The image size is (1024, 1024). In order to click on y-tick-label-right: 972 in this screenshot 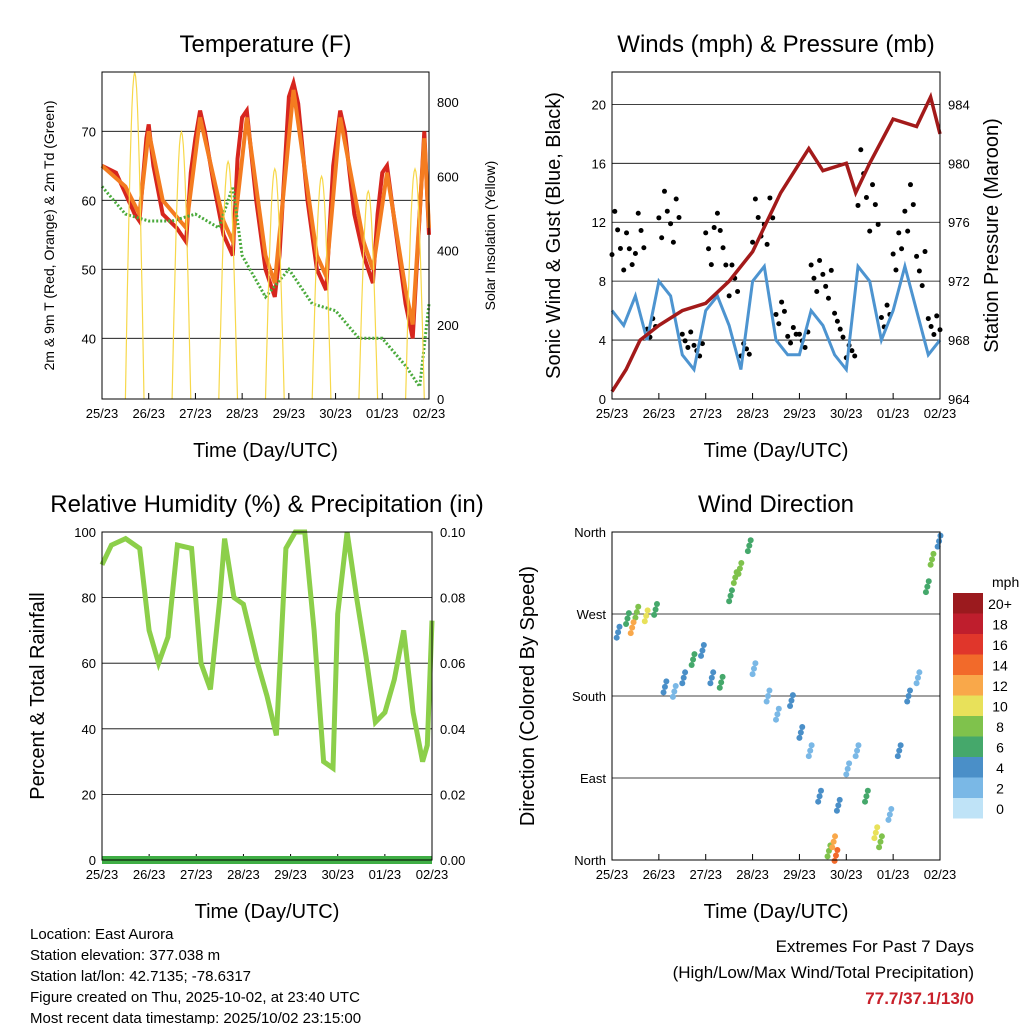, I will do `click(959, 281)`.